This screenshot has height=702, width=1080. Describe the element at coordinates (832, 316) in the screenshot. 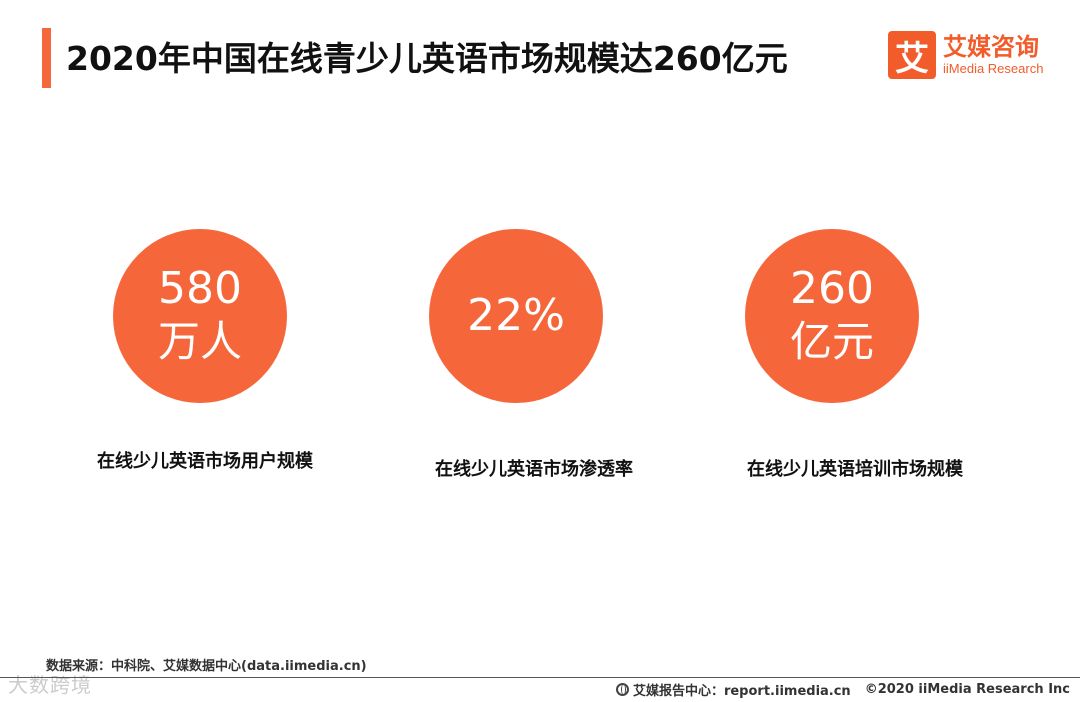

I see `stat-circle-market-size: 260 亿元` at that location.